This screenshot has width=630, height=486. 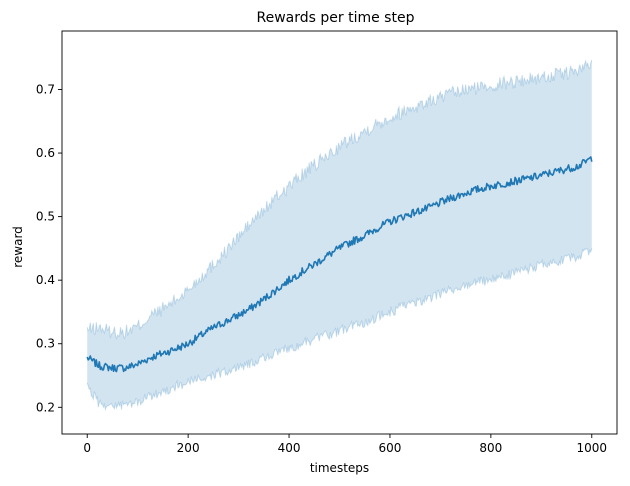 I want to click on chart-title: Rewards per time step, so click(x=336, y=18).